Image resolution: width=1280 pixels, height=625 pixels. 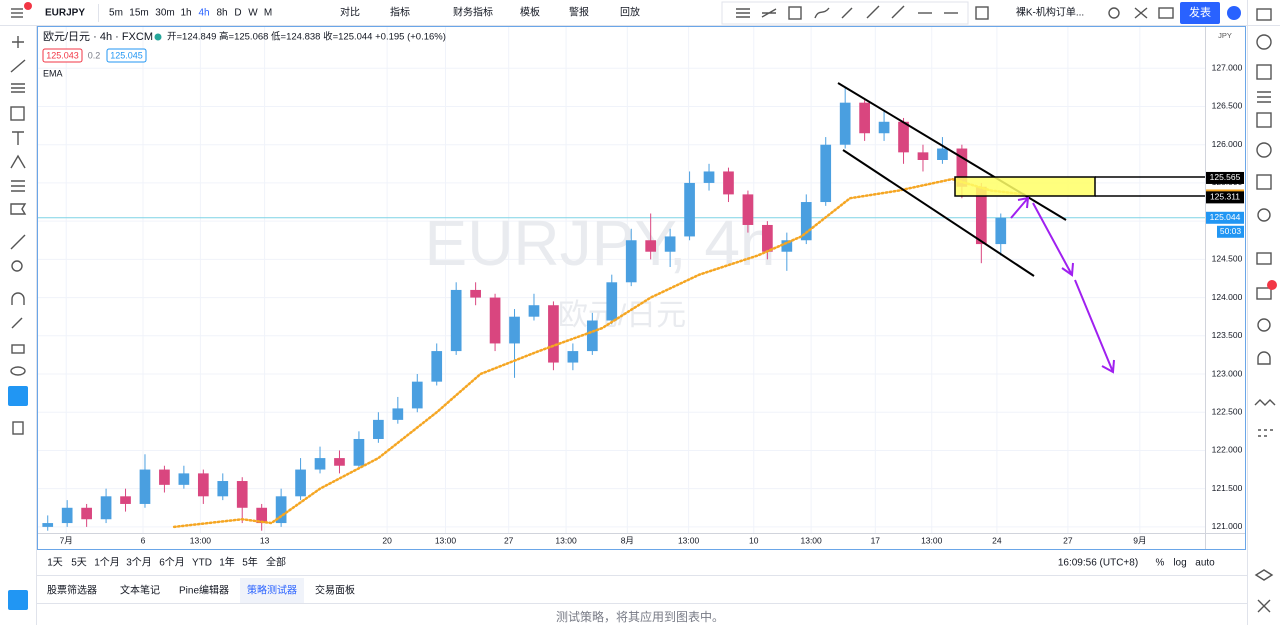 I want to click on range-button: 6个月, so click(x=172, y=563).